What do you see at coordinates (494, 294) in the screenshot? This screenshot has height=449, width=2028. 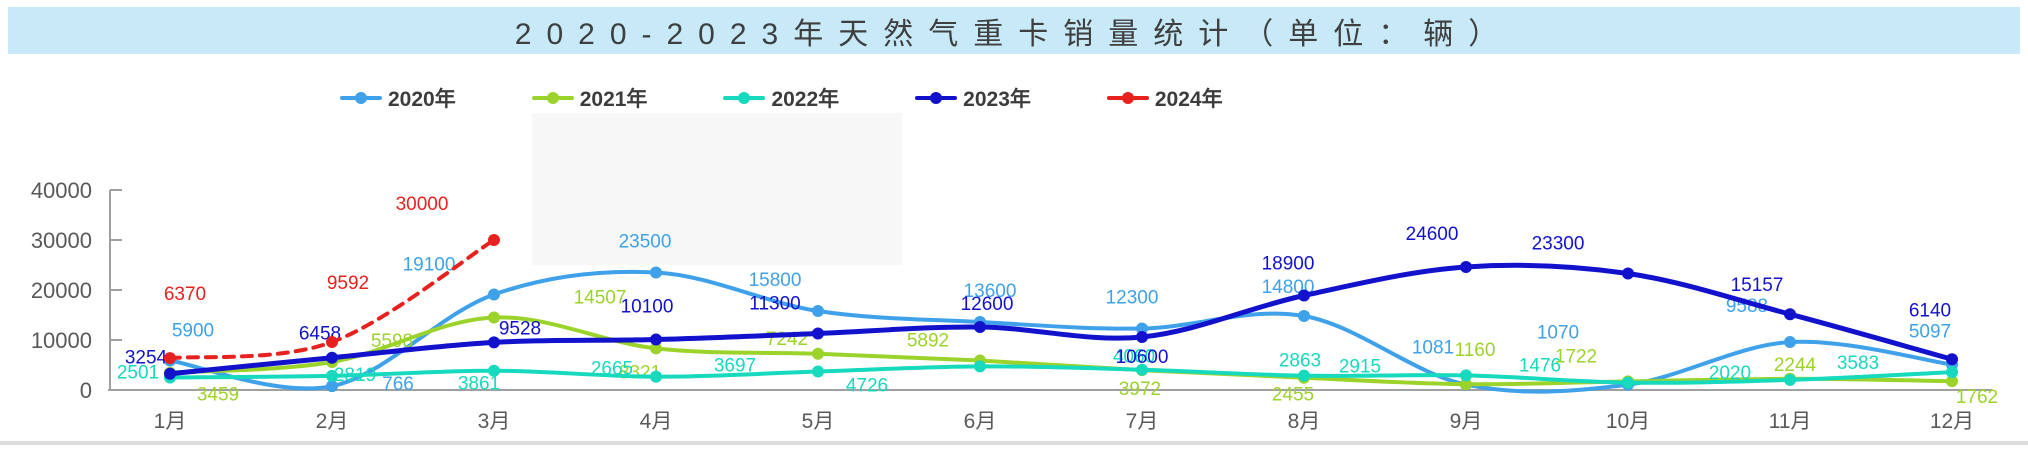 I see `point-2020-3月` at bounding box center [494, 294].